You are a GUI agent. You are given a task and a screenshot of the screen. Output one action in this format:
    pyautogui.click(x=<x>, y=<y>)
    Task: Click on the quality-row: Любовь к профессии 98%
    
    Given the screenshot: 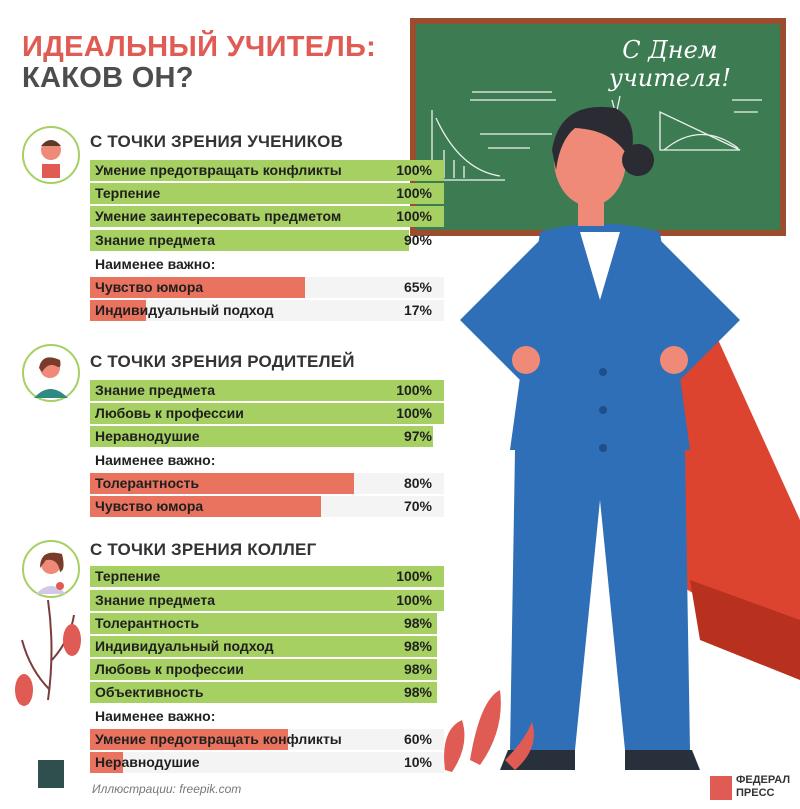 What is the action you would take?
    pyautogui.click(x=267, y=669)
    